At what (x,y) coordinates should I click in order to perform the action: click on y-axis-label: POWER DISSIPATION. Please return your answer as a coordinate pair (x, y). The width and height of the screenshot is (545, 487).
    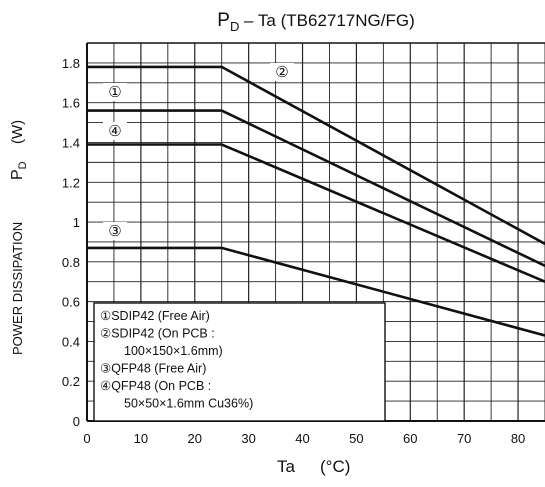
    Looking at the image, I should click on (17, 288).